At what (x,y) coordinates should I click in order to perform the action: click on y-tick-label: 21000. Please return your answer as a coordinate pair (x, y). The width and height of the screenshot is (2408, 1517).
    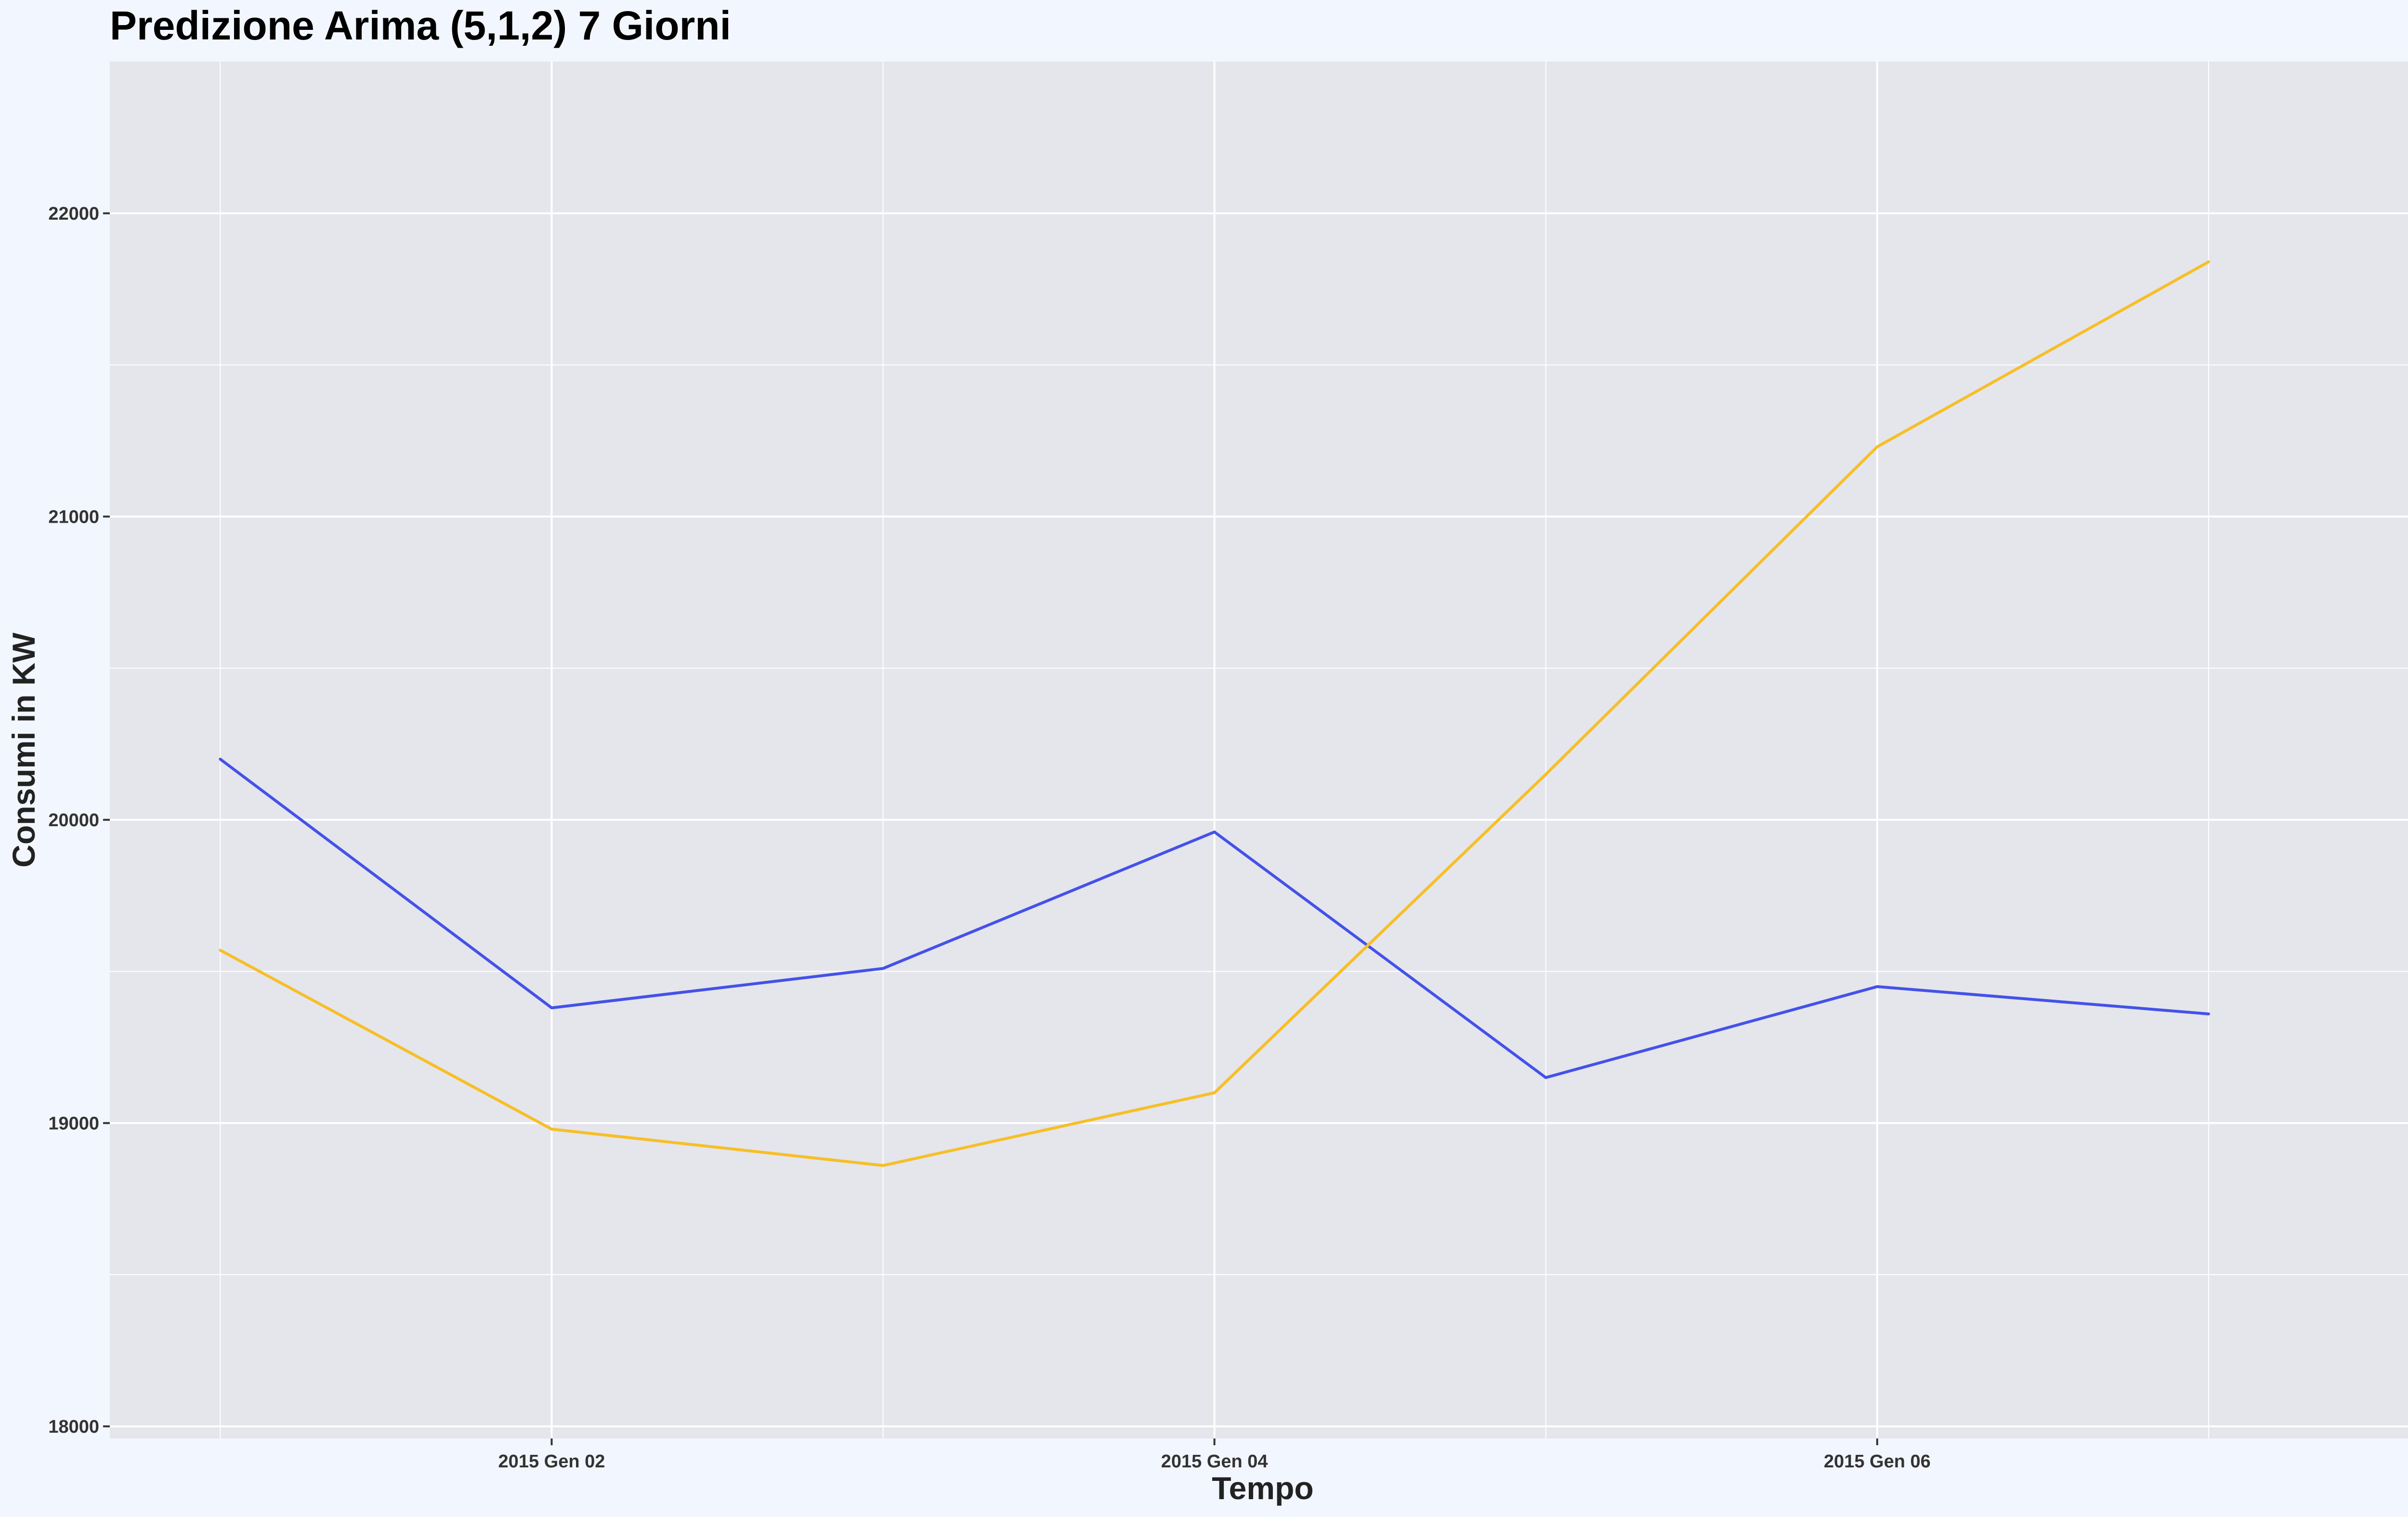
    Looking at the image, I should click on (73, 517).